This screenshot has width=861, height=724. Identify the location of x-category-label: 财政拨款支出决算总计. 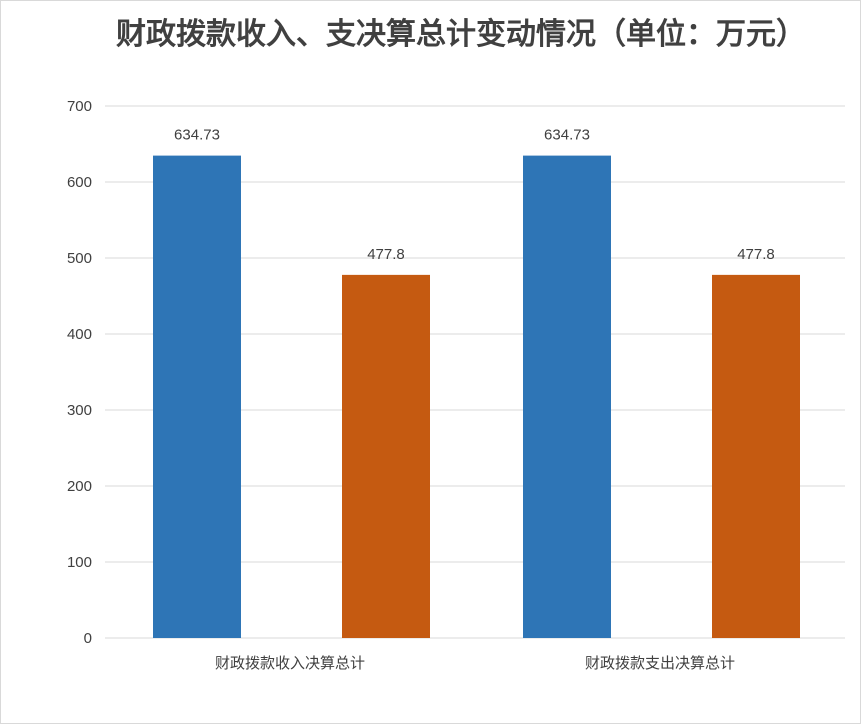
(660, 663).